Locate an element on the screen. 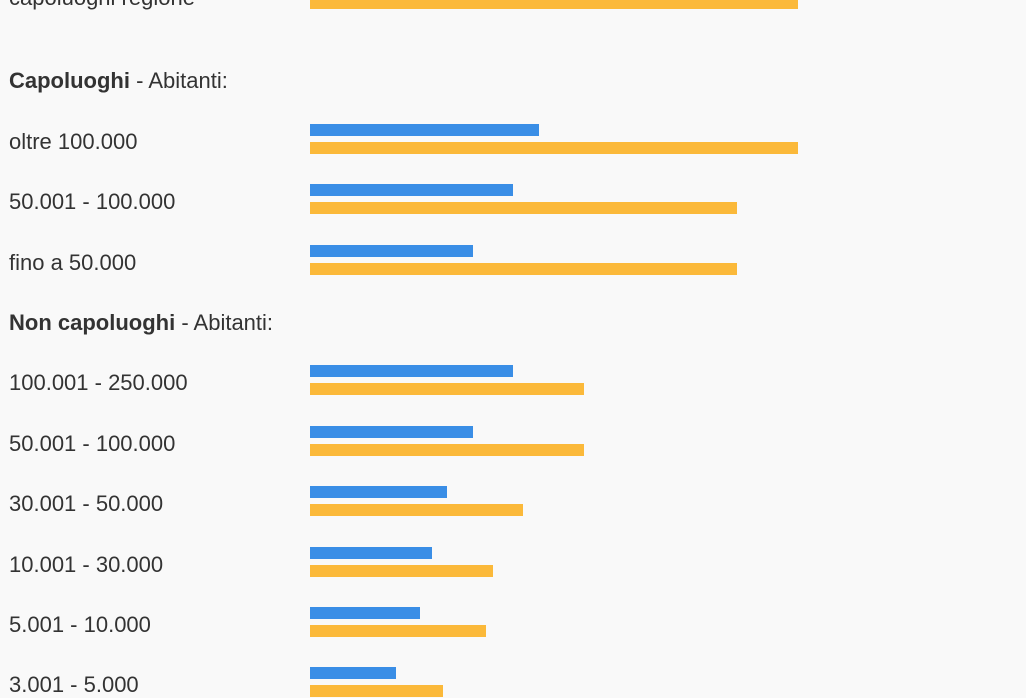 The width and height of the screenshot is (1026, 698). row-label: 3.001 - 5.000 is located at coordinates (74, 685).